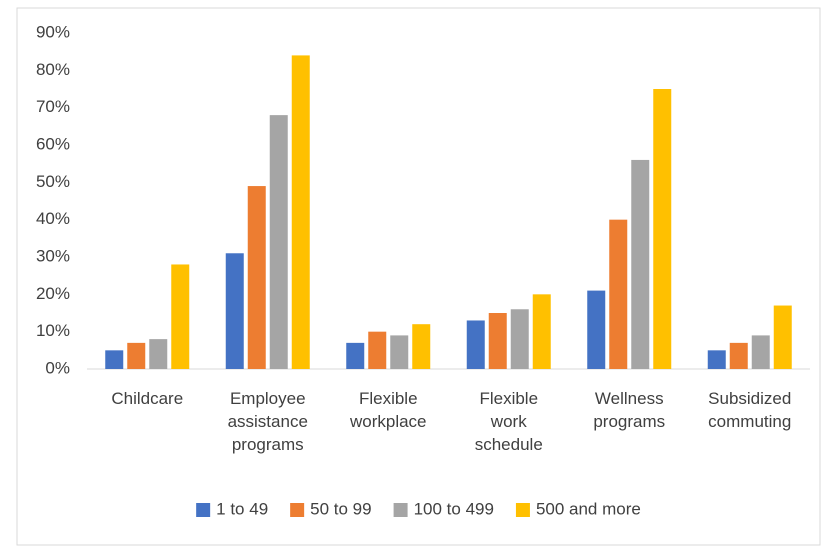 The height and width of the screenshot is (550, 839). Describe the element at coordinates (147, 398) in the screenshot. I see `x-tick-label: Childcare` at that location.